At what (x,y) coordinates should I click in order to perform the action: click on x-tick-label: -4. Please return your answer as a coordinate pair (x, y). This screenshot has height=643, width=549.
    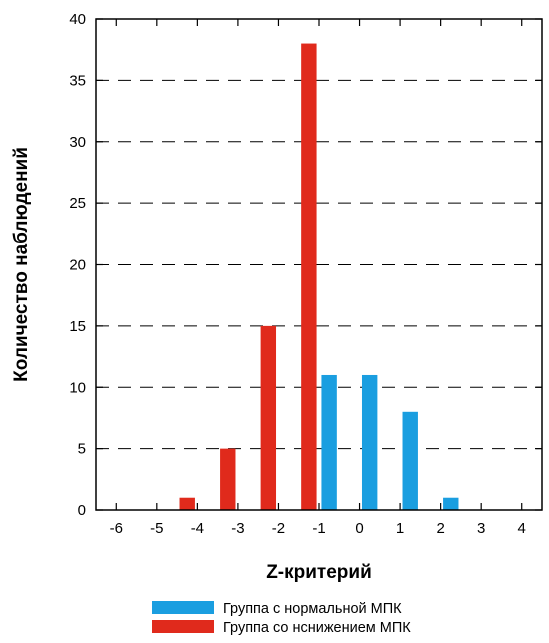
    Looking at the image, I should click on (197, 528).